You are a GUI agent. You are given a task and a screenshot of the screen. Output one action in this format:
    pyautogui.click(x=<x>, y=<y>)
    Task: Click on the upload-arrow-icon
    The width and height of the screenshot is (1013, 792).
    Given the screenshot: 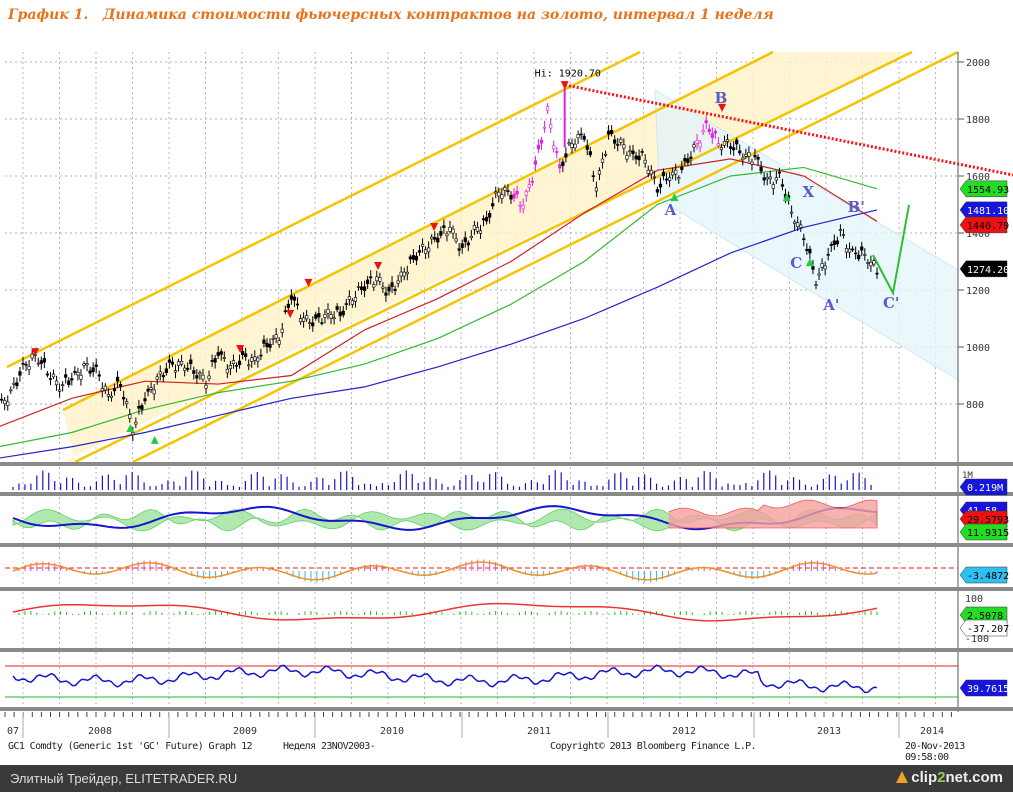 What is the action you would take?
    pyautogui.click(x=902, y=777)
    